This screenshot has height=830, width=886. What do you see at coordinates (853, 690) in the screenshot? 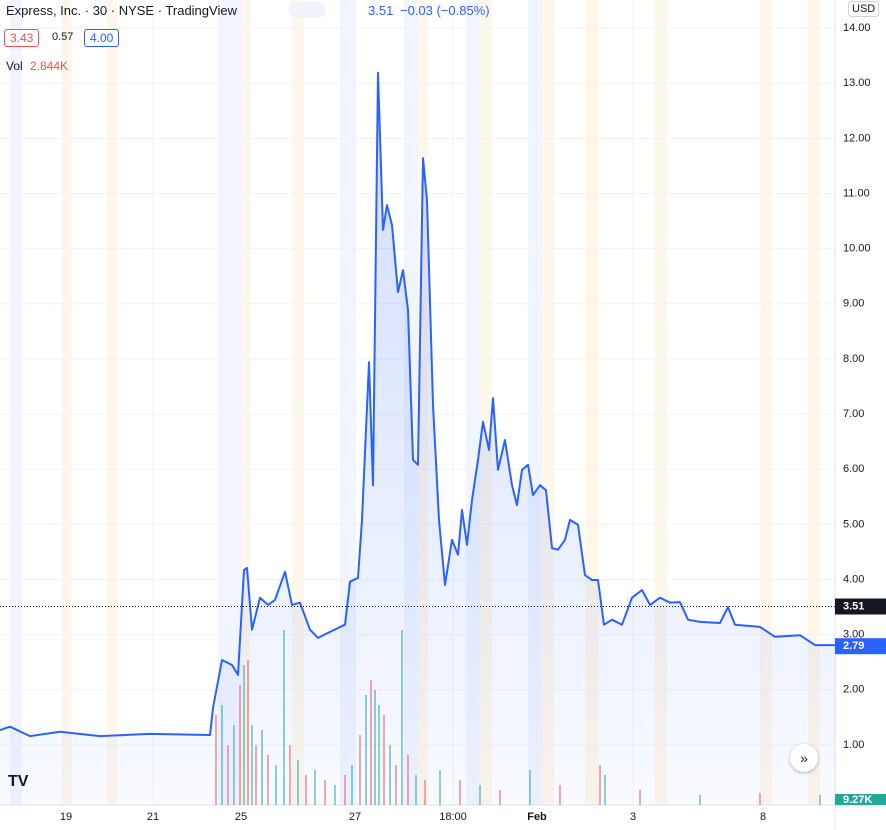
I see `y-tick-label: 2.00` at bounding box center [853, 690].